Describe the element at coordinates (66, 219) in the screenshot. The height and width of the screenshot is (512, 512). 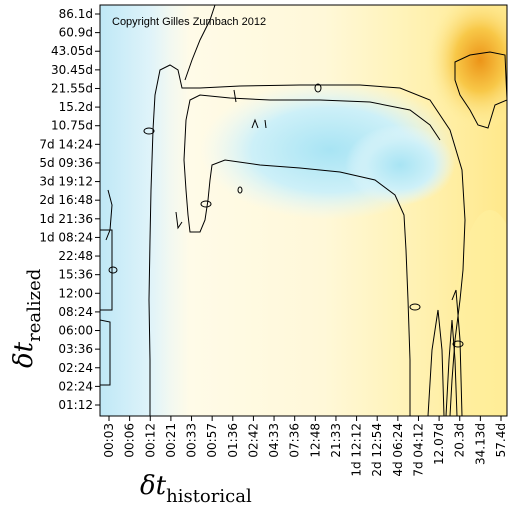
I see `y-tick-label: 1d 21:36` at that location.